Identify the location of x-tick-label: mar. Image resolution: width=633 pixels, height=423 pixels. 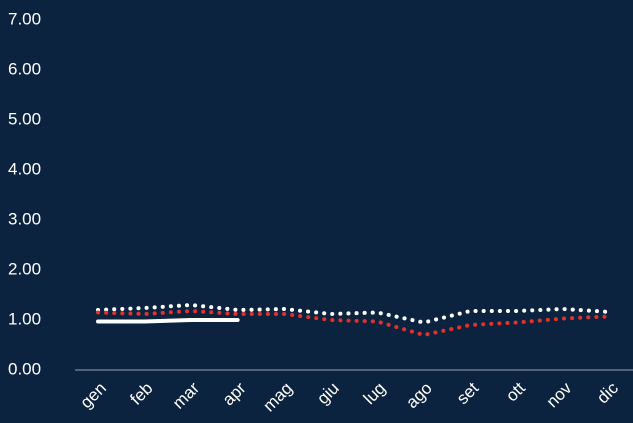
(186, 395).